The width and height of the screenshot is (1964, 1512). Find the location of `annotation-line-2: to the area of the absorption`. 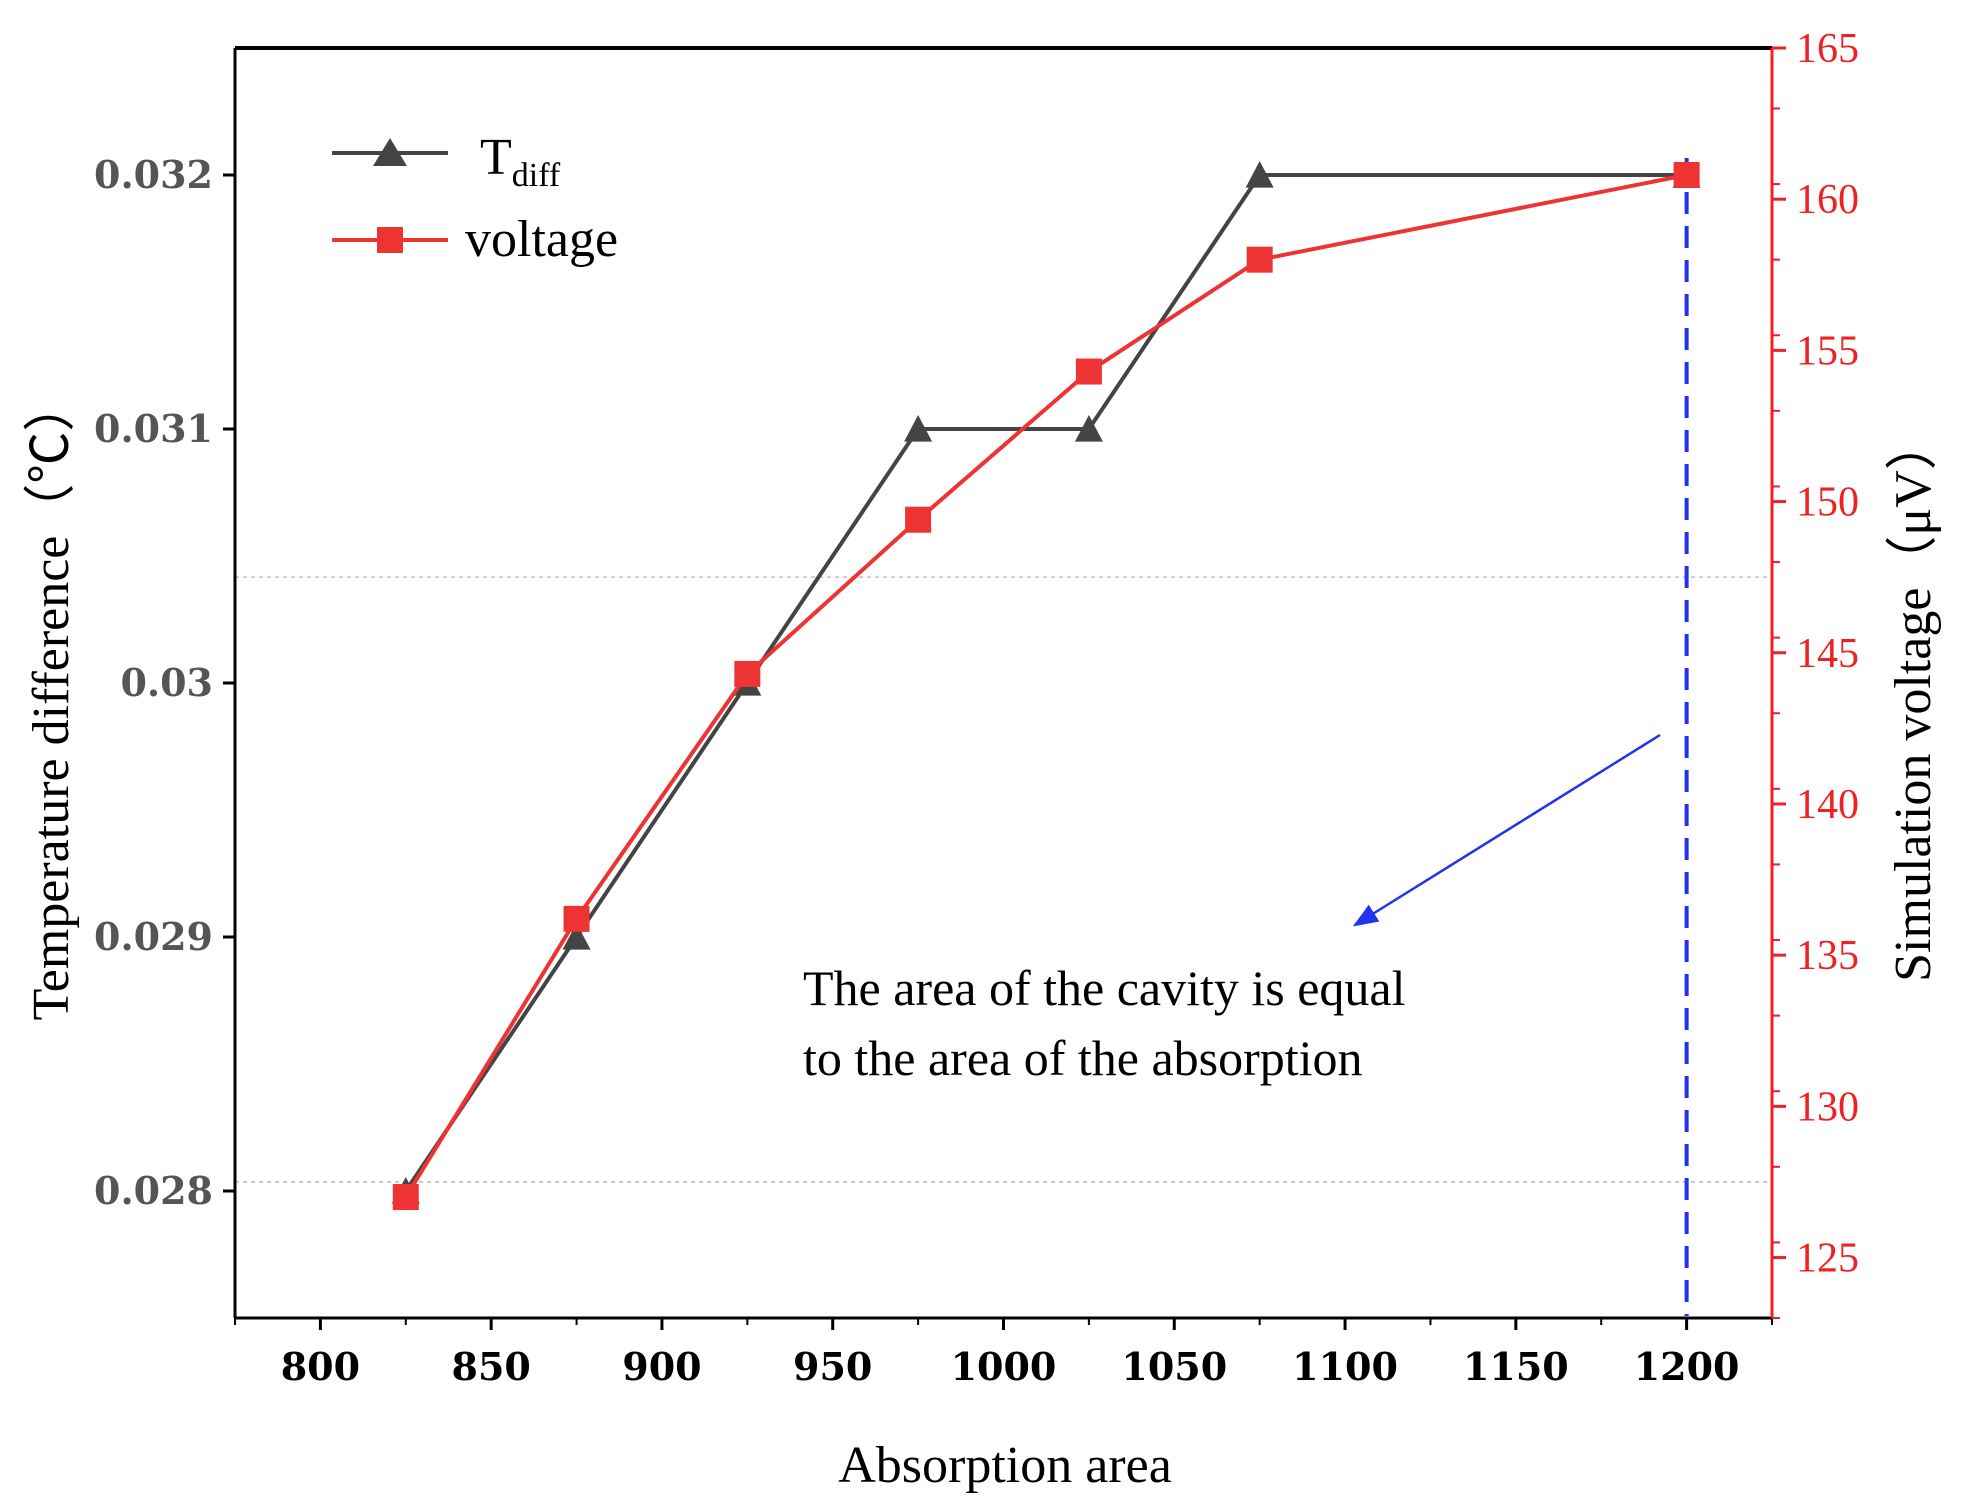

annotation-line-2: to the area of the absorption is located at coordinates (1083, 1058).